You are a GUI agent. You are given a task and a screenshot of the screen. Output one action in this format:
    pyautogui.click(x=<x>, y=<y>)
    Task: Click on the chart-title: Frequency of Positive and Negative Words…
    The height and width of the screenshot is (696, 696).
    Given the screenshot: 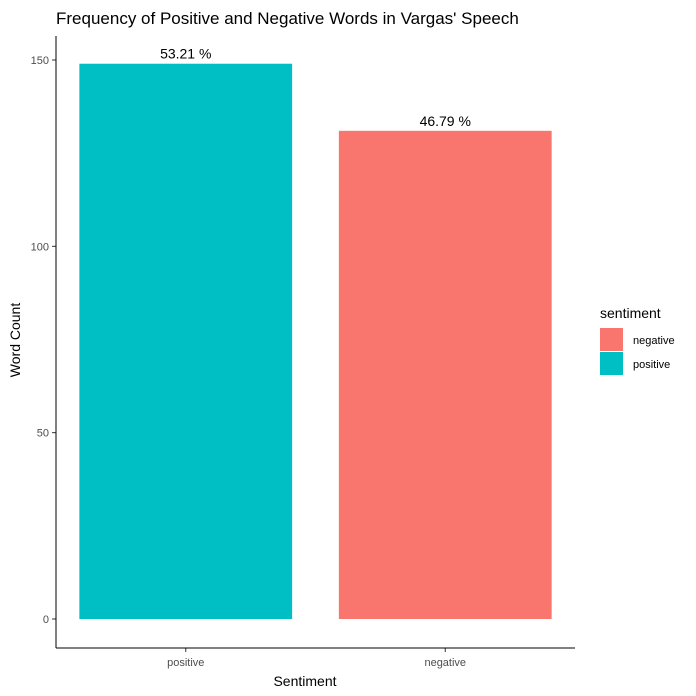 What is the action you would take?
    pyautogui.click(x=287, y=18)
    